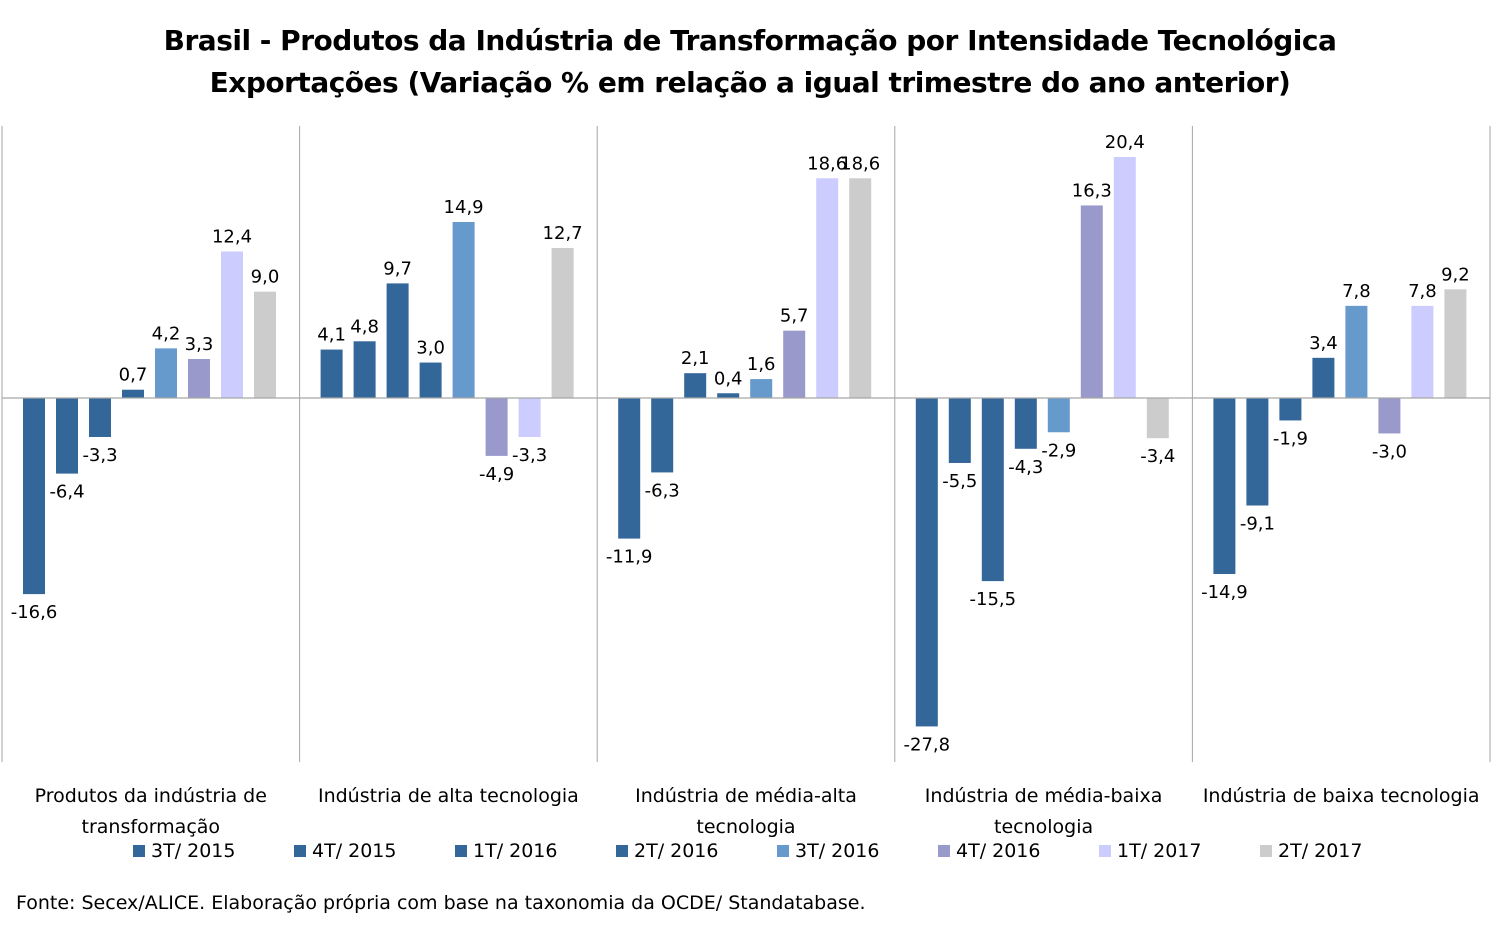  Describe the element at coordinates (993, 599) in the screenshot. I see `data-label: -15,5` at that location.